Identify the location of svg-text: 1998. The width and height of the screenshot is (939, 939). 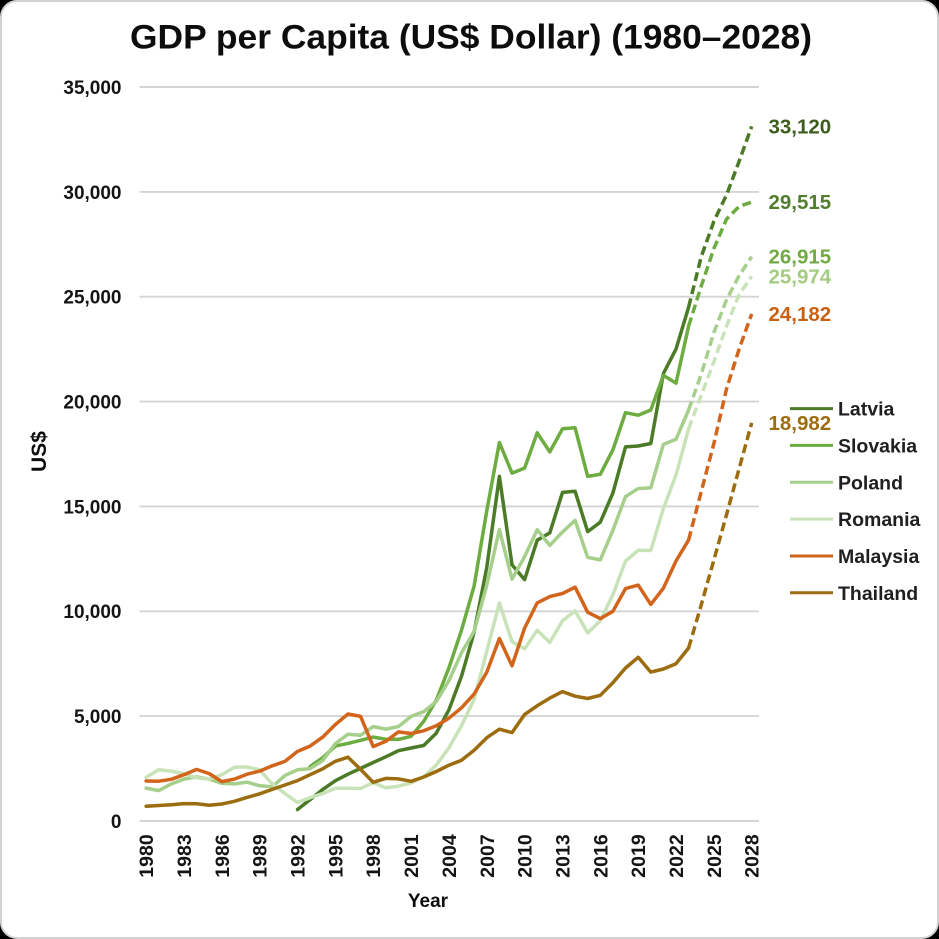
(374, 856).